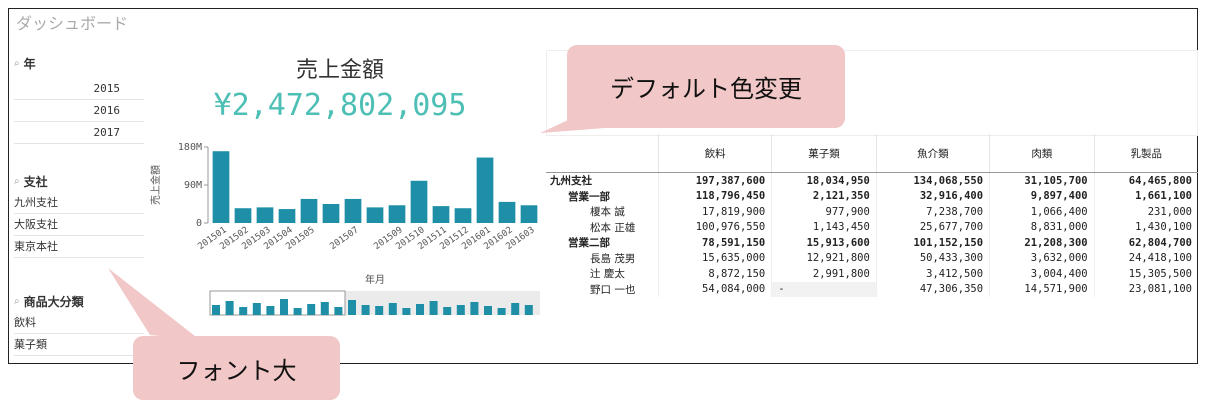 Image resolution: width=1208 pixels, height=403 pixels. Describe the element at coordinates (29, 63) in the screenshot. I see `filter-title-text: 年` at that location.